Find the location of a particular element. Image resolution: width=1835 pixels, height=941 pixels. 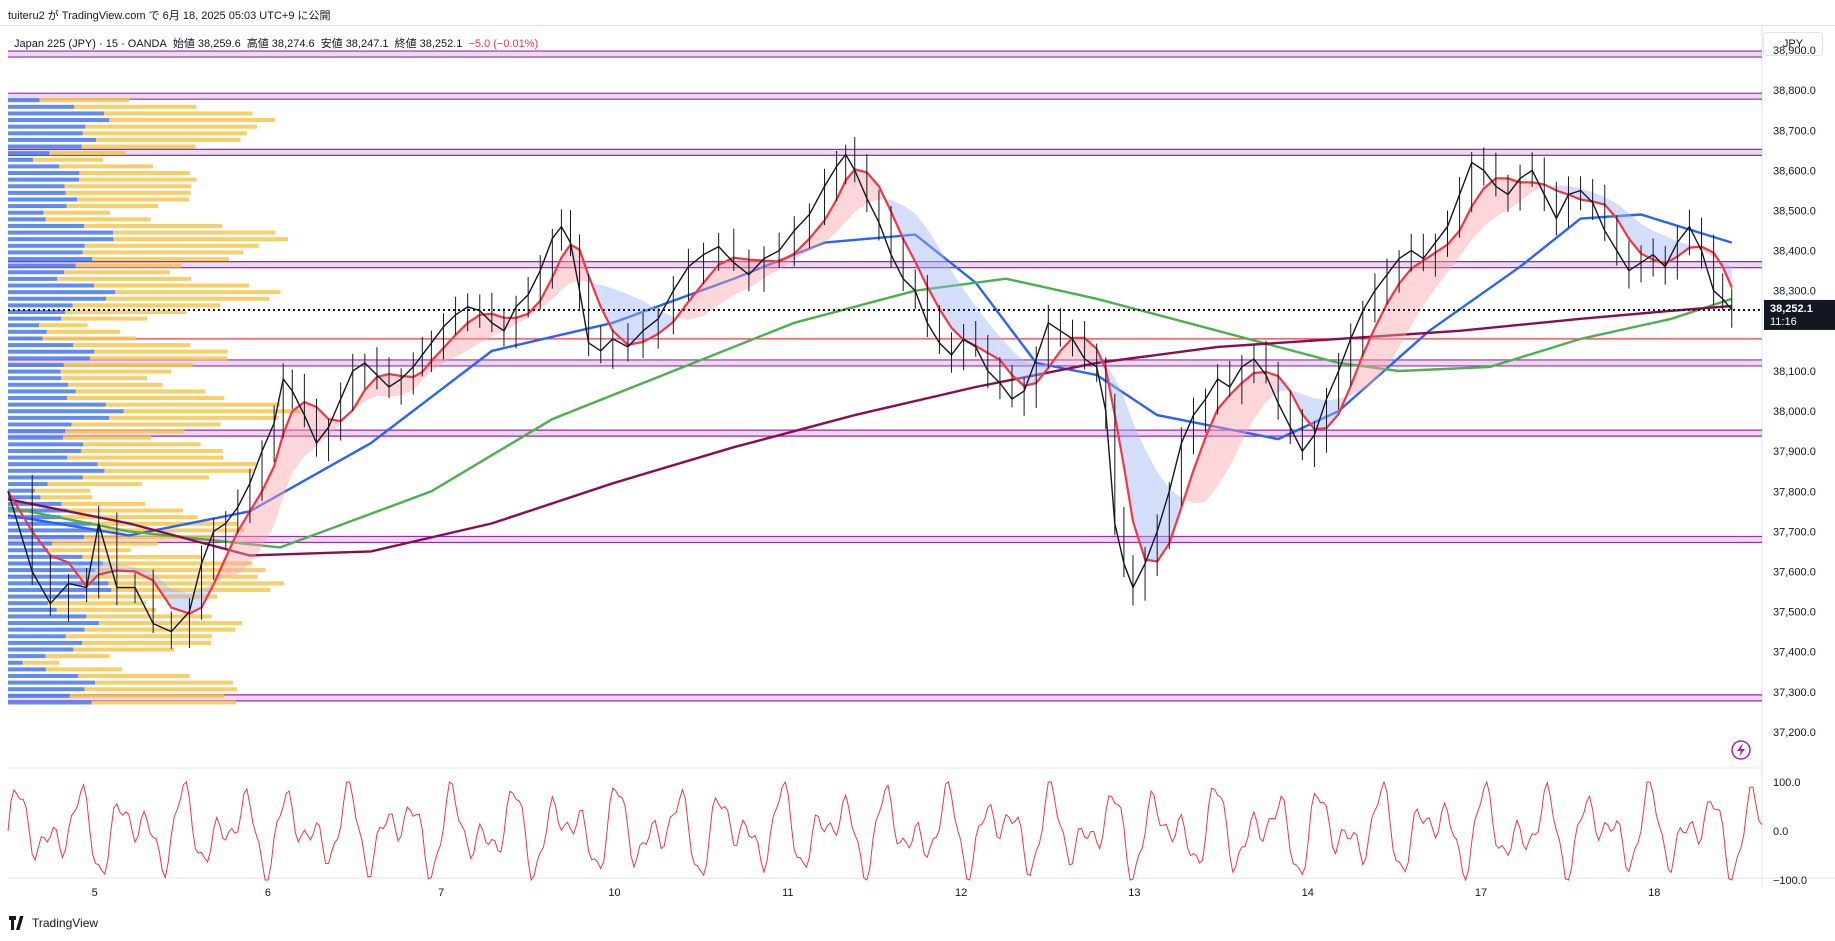

time-tick-label: 6 is located at coordinates (268, 893).